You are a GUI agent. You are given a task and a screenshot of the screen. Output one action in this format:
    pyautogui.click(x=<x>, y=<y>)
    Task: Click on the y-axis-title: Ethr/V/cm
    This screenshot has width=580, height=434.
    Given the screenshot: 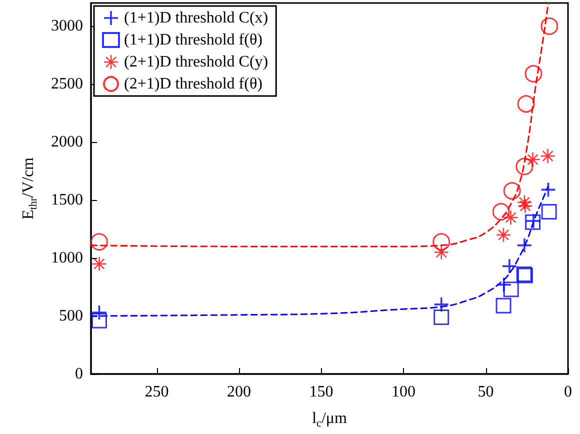 What is the action you would take?
    pyautogui.click(x=30, y=188)
    